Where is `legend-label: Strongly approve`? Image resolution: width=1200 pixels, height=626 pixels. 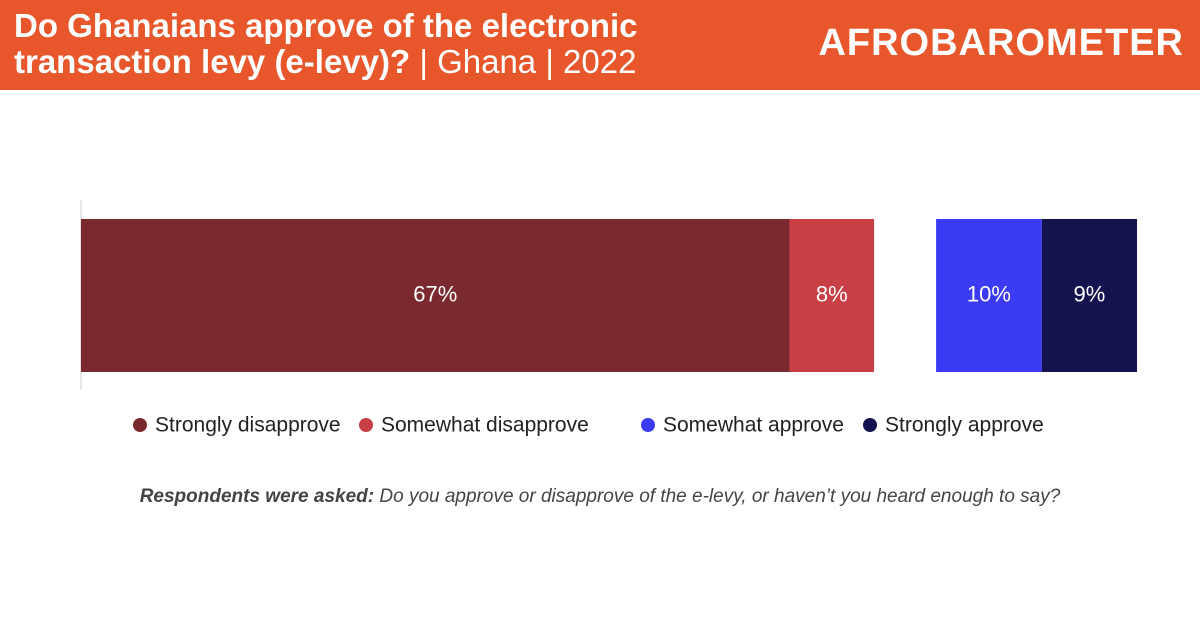
legend-label: Strongly approve is located at coordinates (964, 425).